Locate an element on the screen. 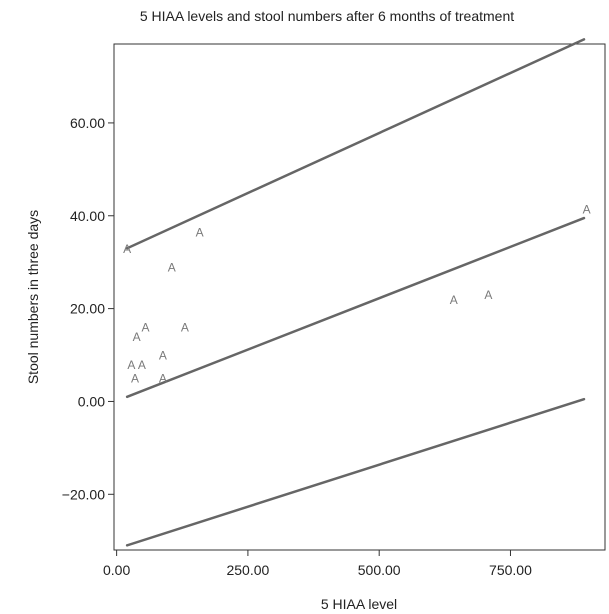 The height and width of the screenshot is (614, 609). x-tick-label: 0.00 is located at coordinates (116, 570).